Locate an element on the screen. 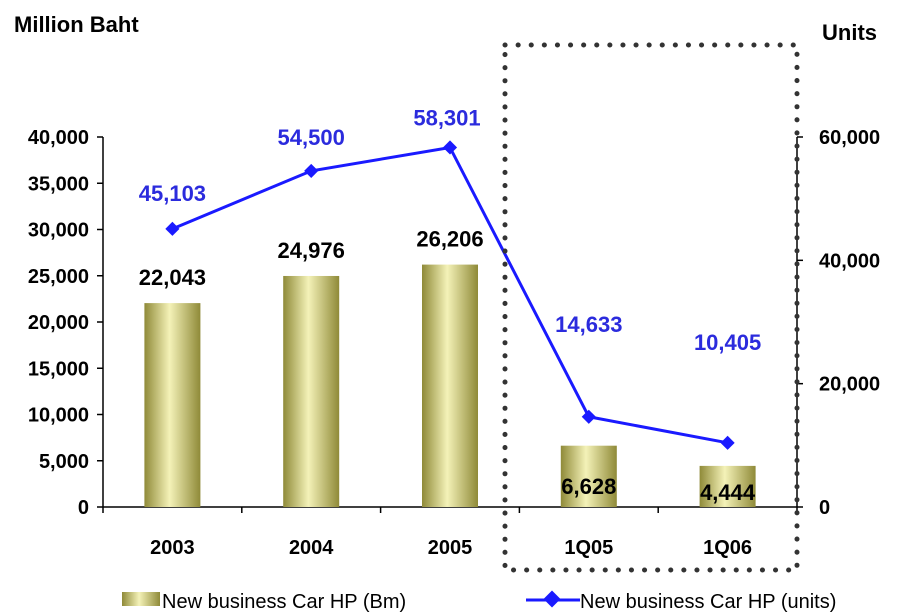 This screenshot has width=920, height=614. left-tick-label: 30,000 is located at coordinates (58, 231).